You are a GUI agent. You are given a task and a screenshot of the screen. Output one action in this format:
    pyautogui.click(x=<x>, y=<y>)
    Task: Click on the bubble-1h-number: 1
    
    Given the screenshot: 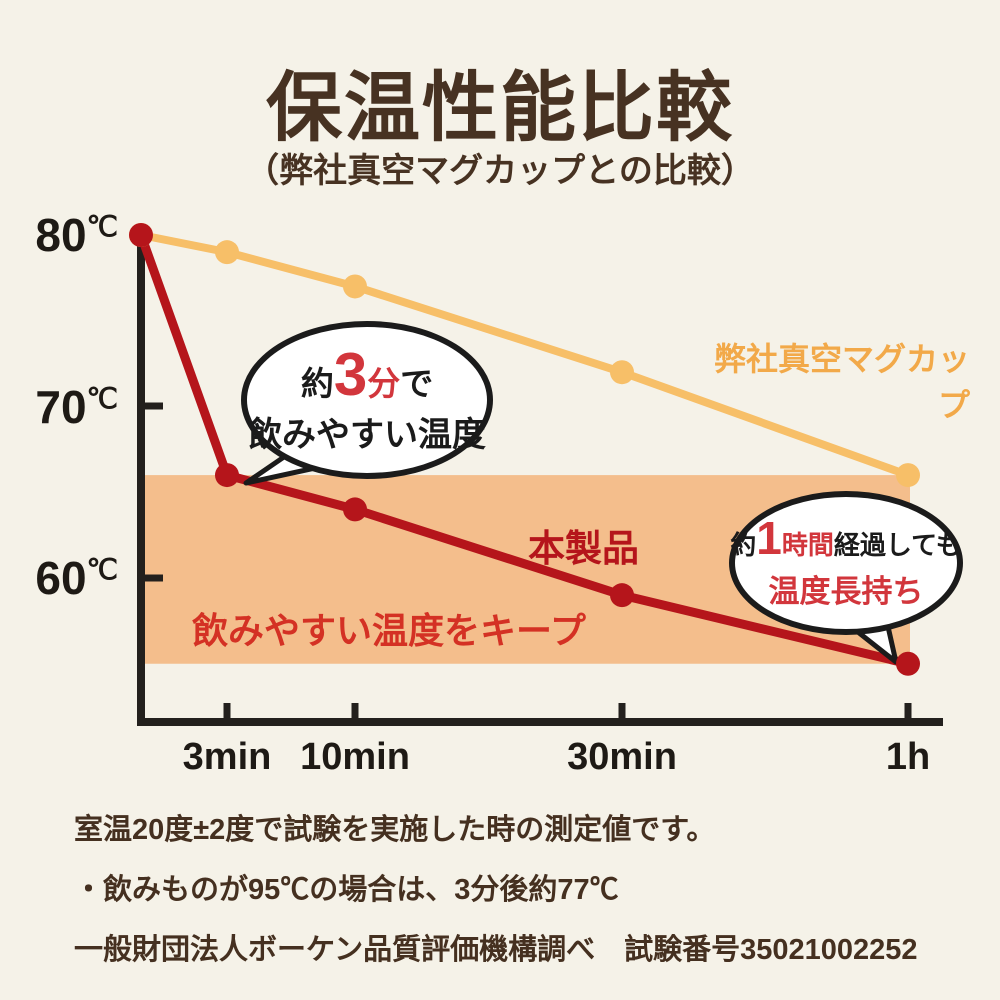 What is the action you would take?
    pyautogui.click(x=769, y=538)
    